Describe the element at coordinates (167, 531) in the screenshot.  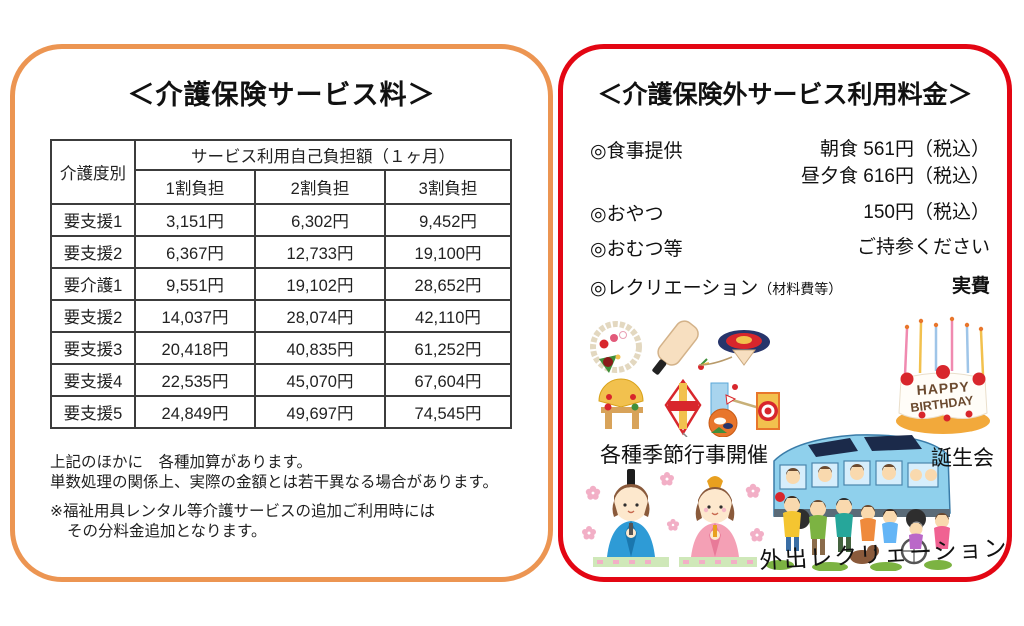
I see `note-line: その分料金追加となります。` at that location.